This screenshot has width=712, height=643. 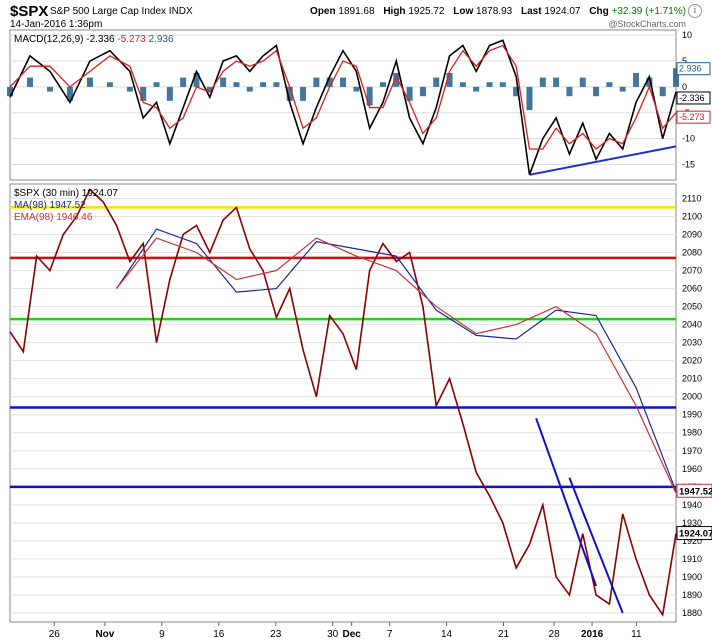 What do you see at coordinates (162, 634) in the screenshot?
I see `x-tick-label: 9` at bounding box center [162, 634].